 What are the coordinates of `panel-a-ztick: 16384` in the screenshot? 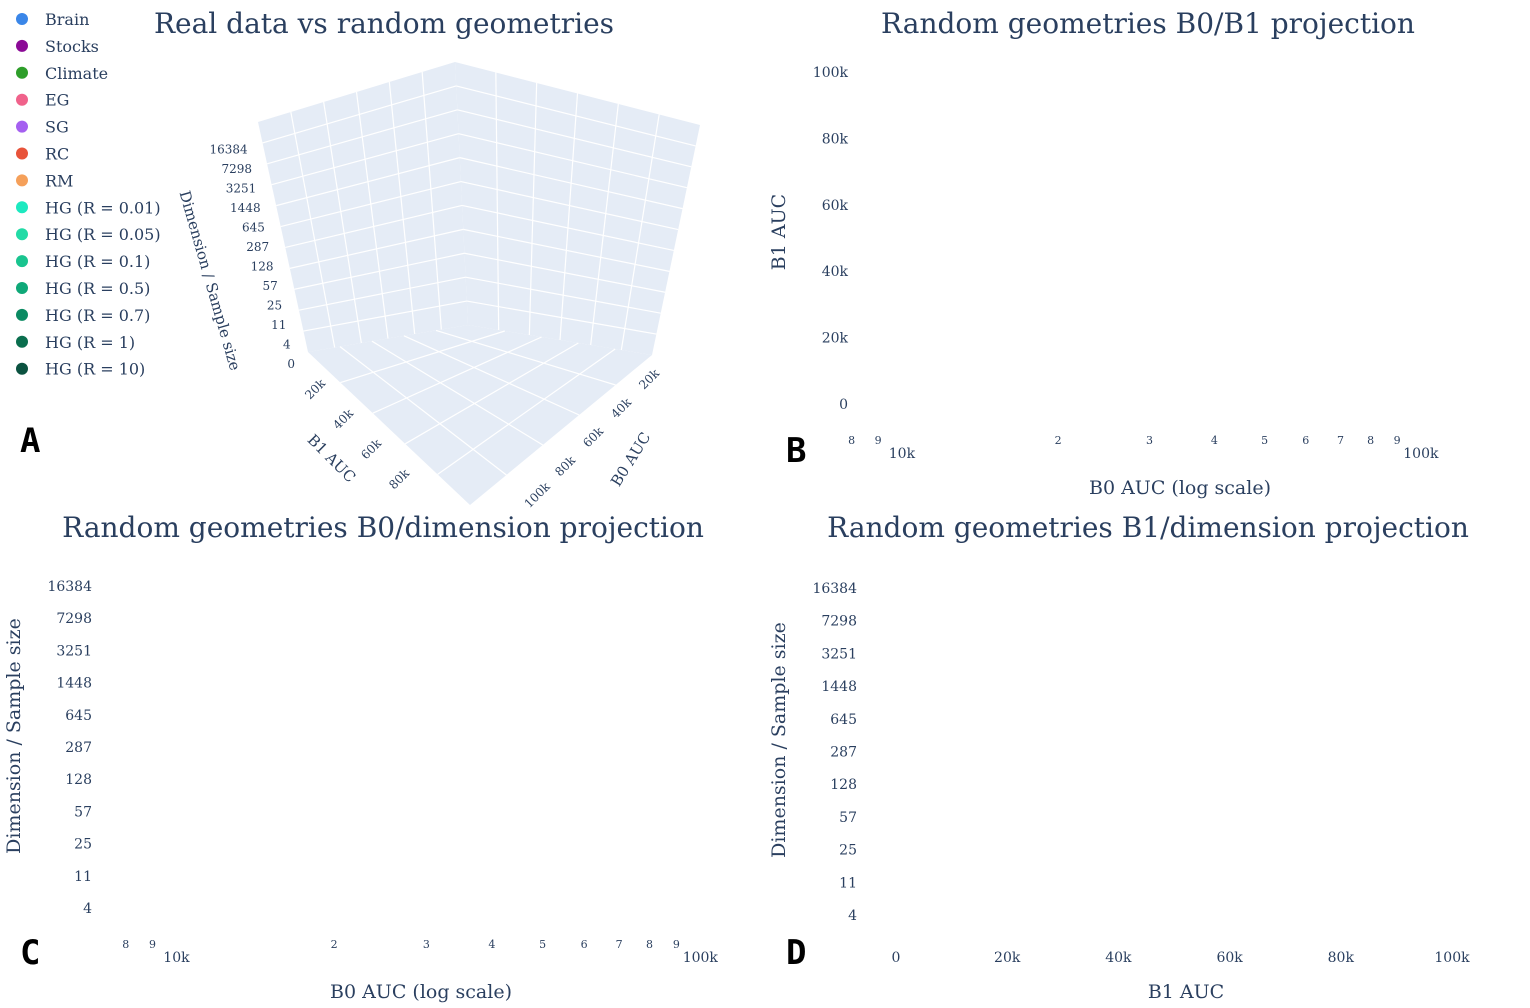 It's located at (229, 150).